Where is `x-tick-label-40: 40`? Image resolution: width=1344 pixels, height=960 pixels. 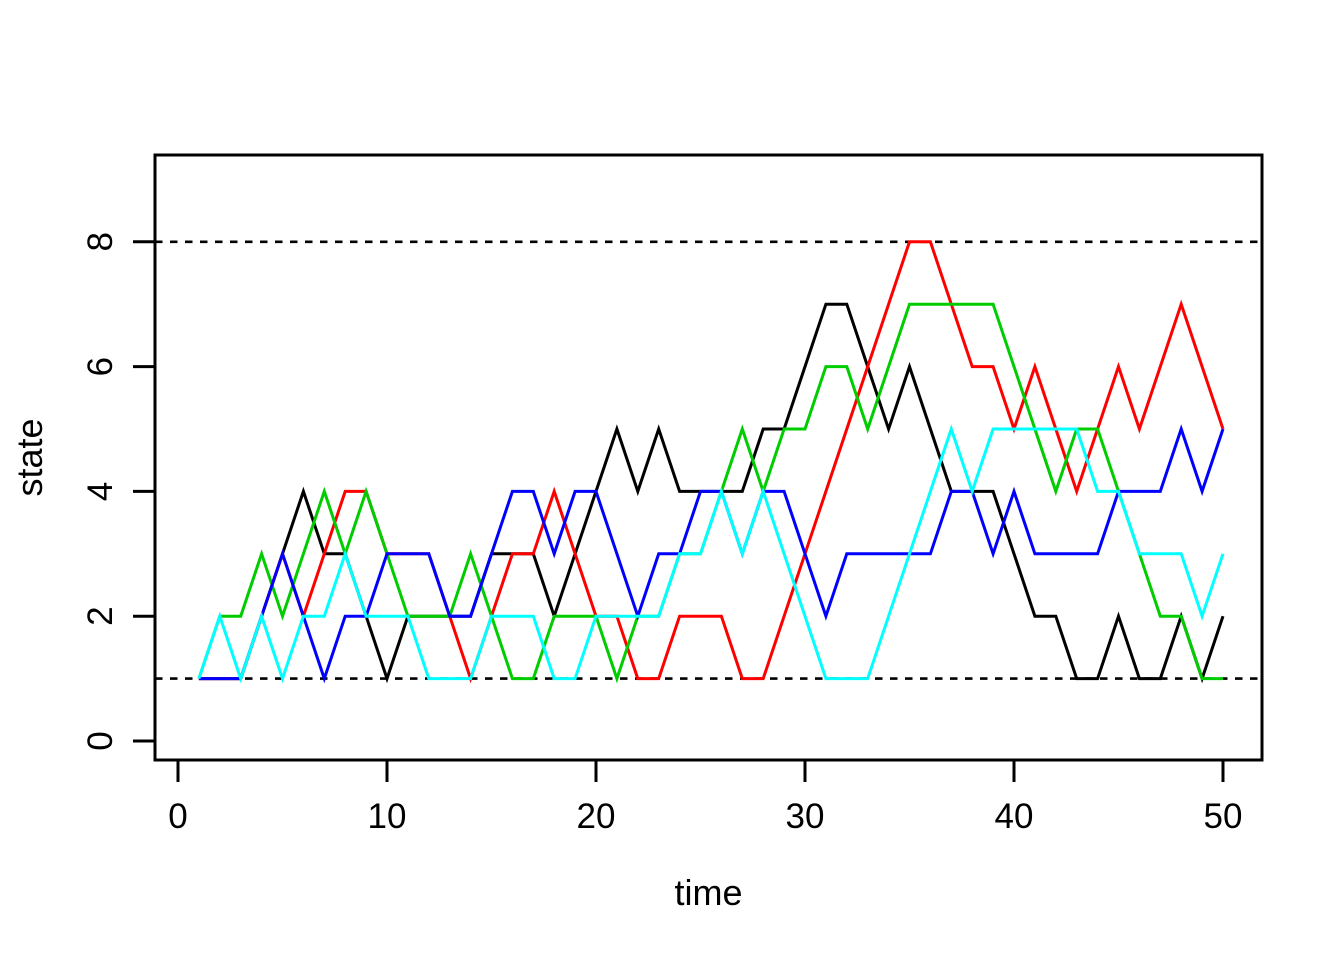 x-tick-label-40: 40 is located at coordinates (1014, 816).